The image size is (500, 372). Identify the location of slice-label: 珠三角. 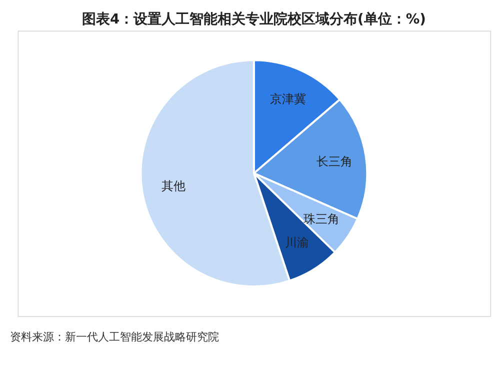
(321, 219).